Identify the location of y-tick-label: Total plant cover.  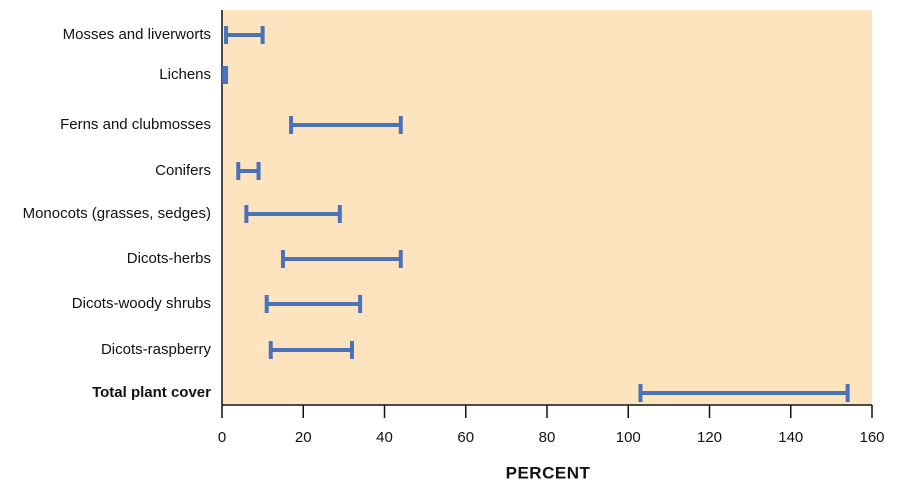
(151, 392).